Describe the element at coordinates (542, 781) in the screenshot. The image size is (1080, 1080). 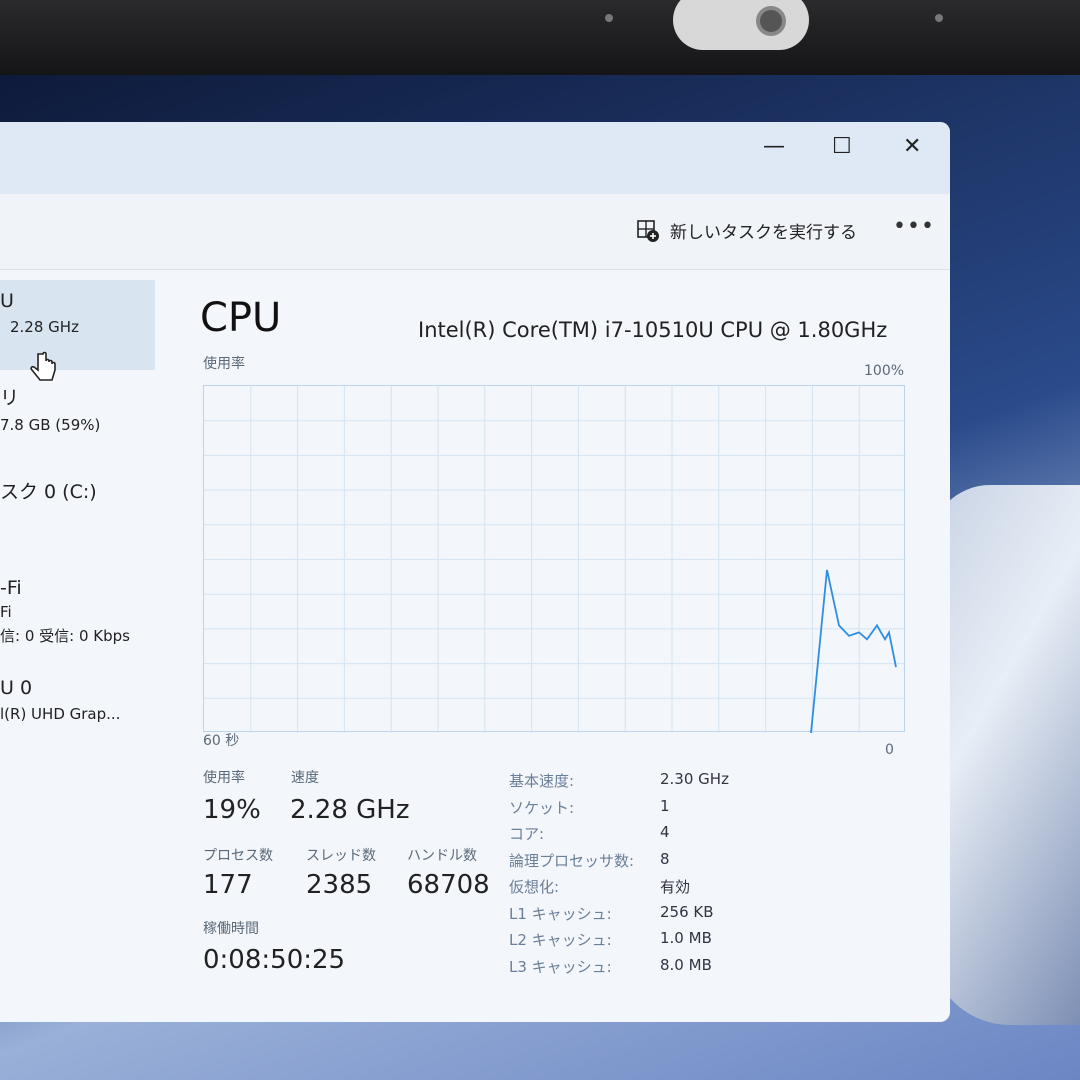
I see `spec-label: 基本速度:` at that location.